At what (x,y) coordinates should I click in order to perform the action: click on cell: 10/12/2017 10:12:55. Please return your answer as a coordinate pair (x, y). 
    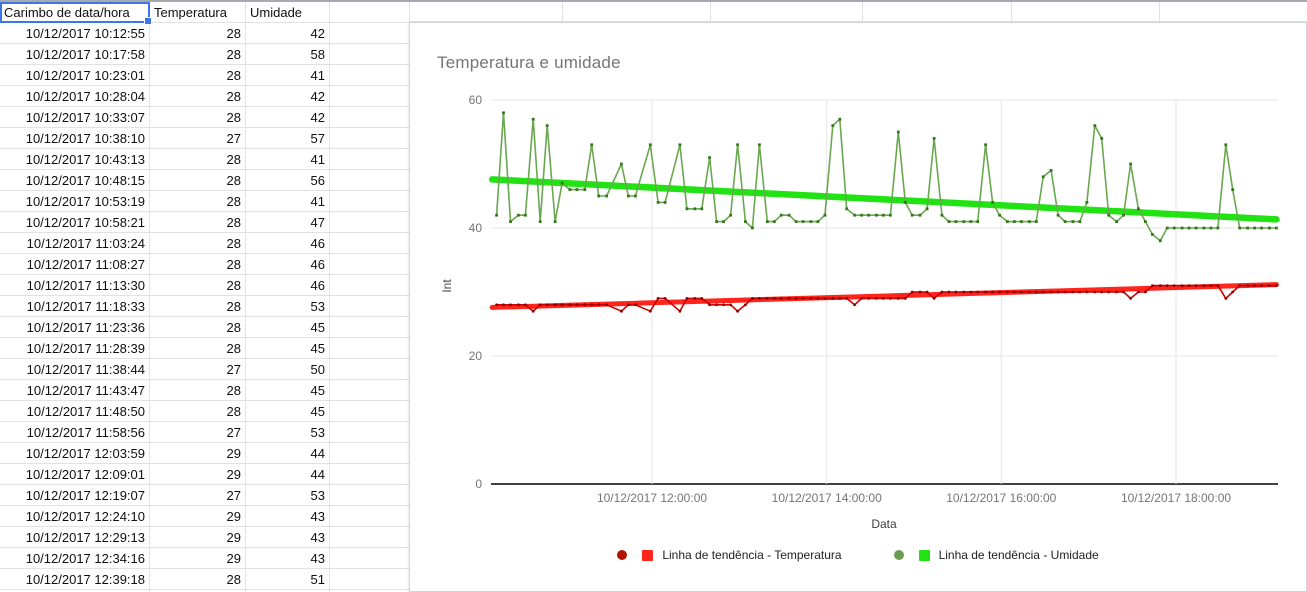
    Looking at the image, I should click on (75, 33).